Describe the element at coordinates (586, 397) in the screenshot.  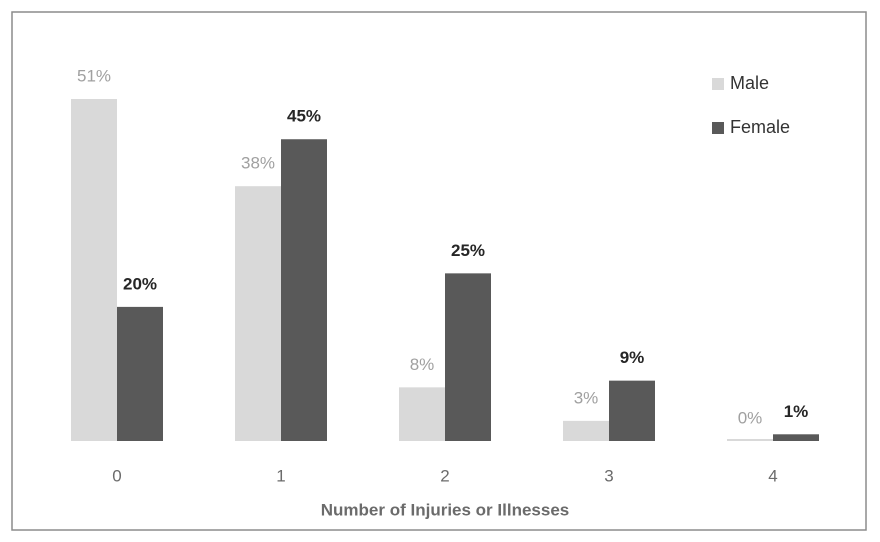
I see `value-label: 3%` at that location.